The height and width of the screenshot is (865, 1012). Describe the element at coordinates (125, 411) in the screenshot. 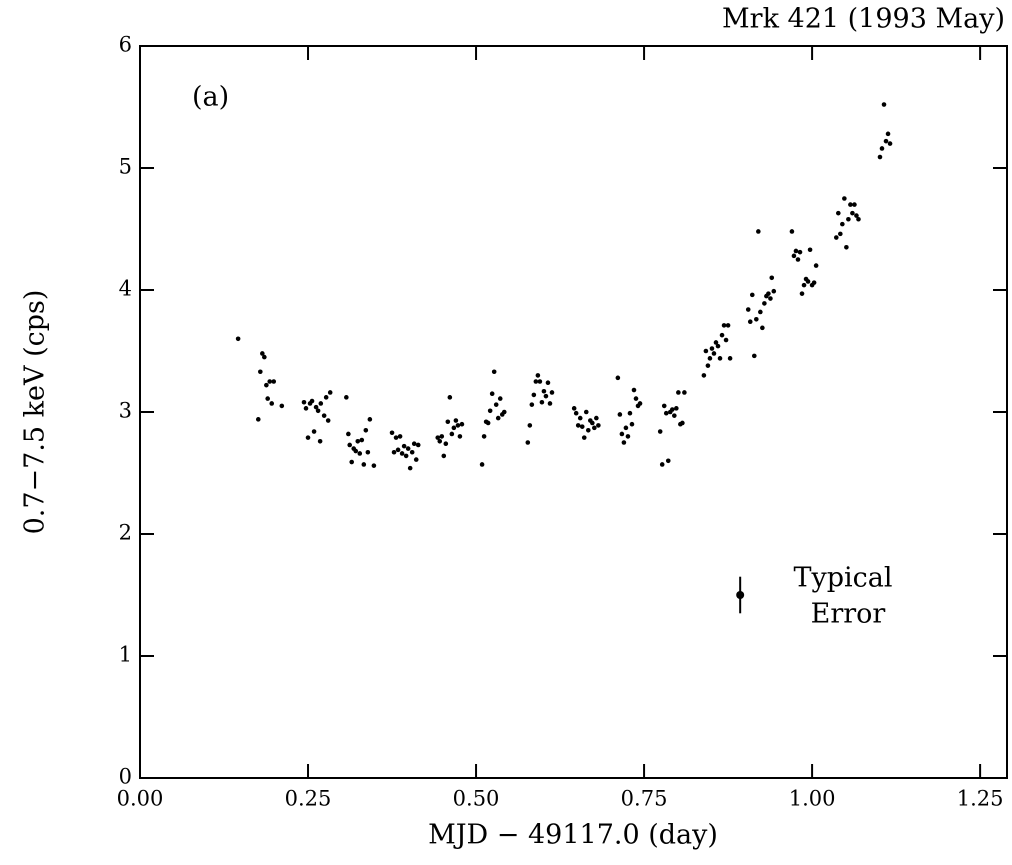

I see `y-tick-label: 3` at that location.